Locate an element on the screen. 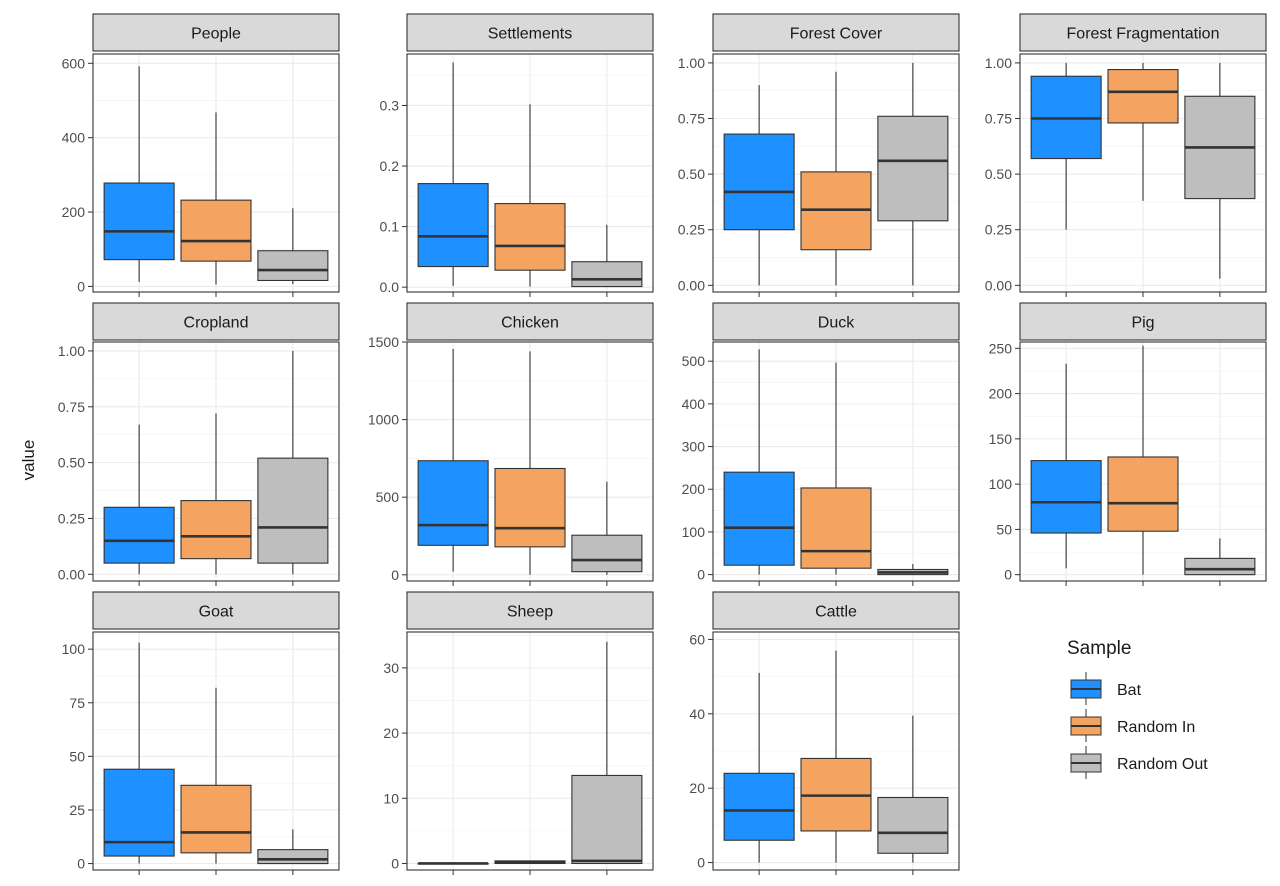 Image resolution: width=1280 pixels, height=886 pixels. y-axis-title: value is located at coordinates (28, 460).